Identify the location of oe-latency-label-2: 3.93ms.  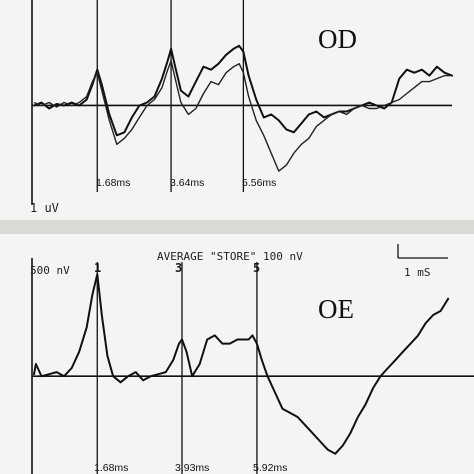
(192, 468).